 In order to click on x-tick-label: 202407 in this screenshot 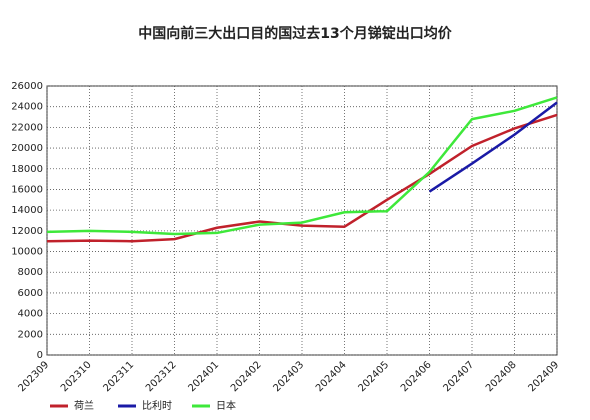, I will do `click(458, 376)`.